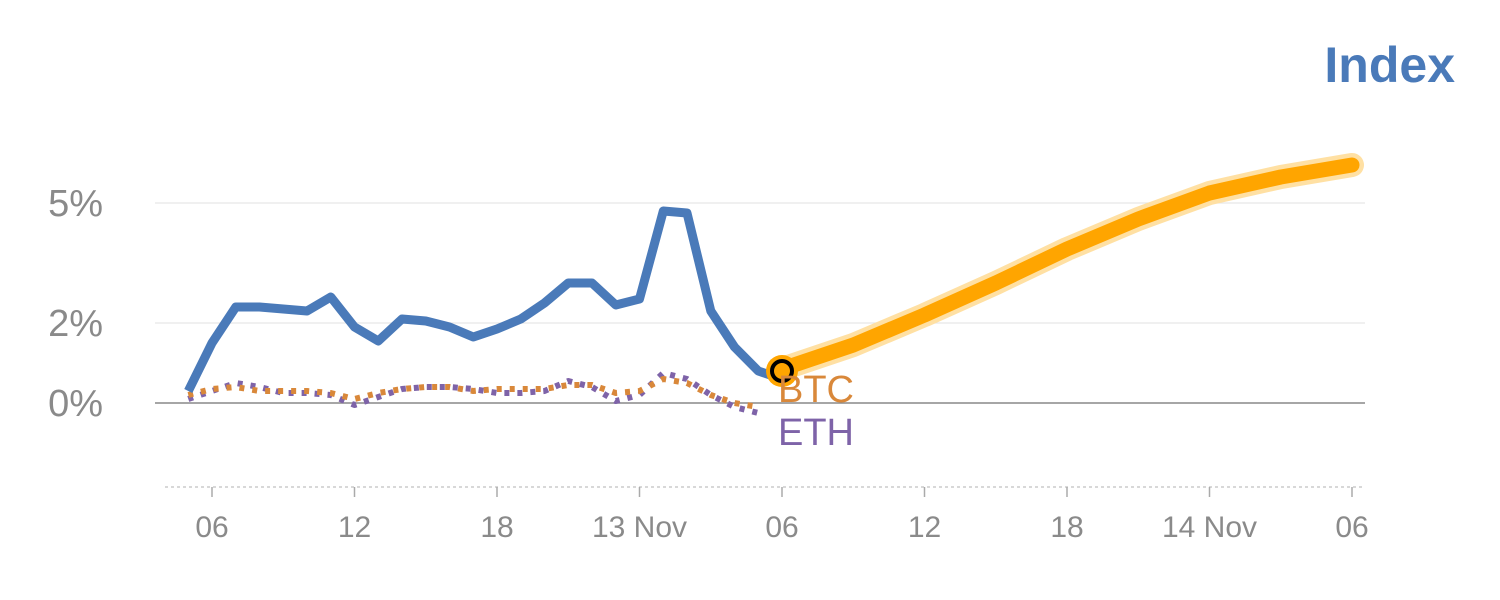 Image resolution: width=1500 pixels, height=600 pixels. Describe the element at coordinates (1067, 267) in the screenshot. I see `series-line-forecast` at that location.